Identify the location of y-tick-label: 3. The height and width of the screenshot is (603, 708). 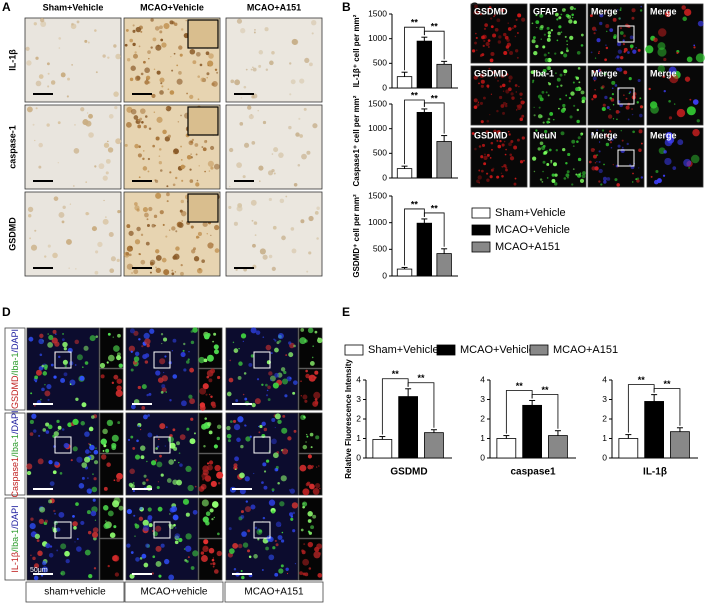
(358, 399).